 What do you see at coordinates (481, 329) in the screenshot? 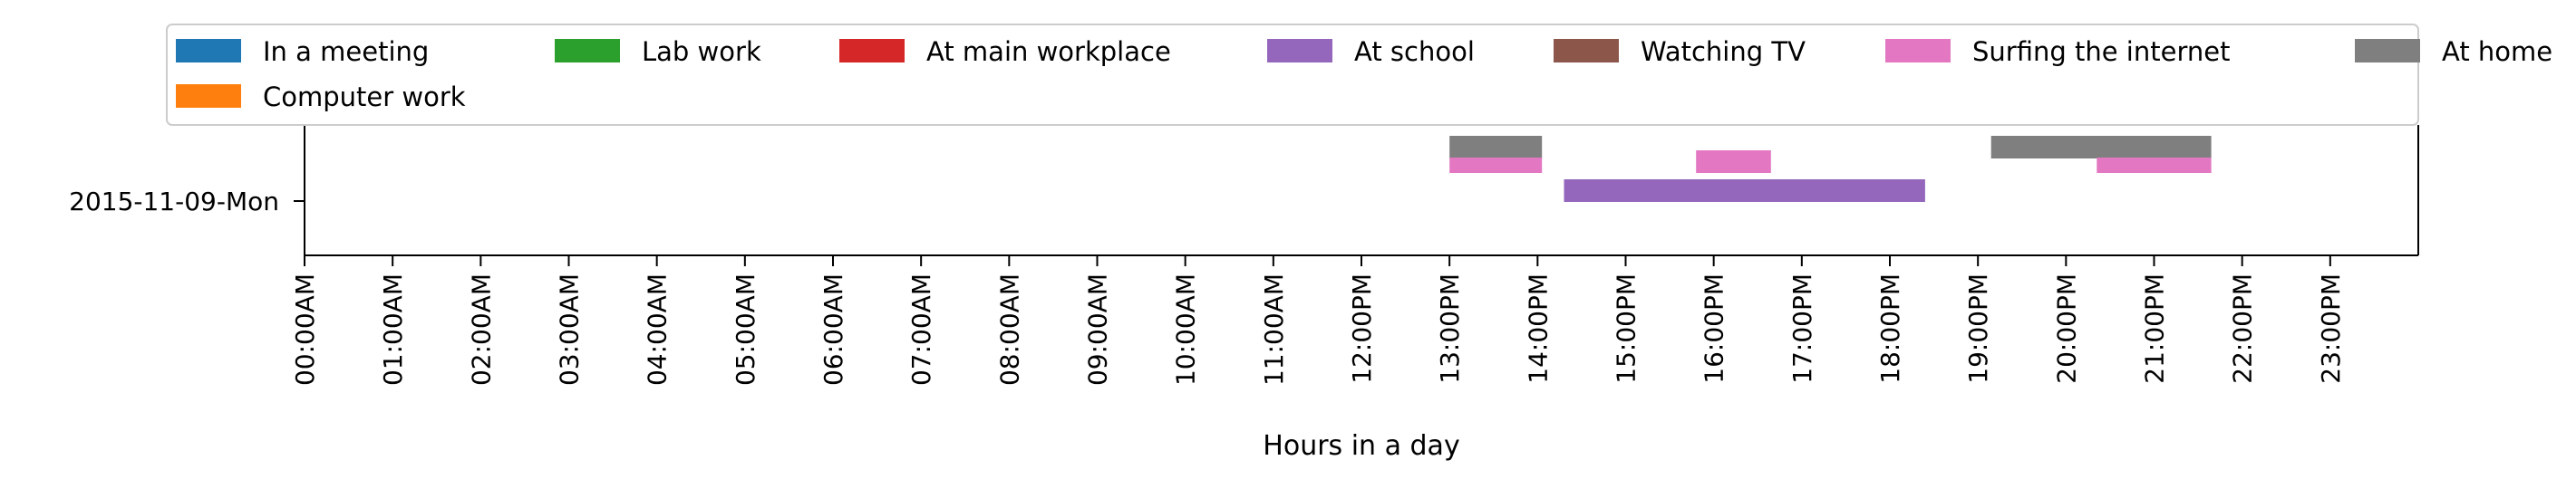
I see `x-tick-label: 02:00AM` at bounding box center [481, 329].